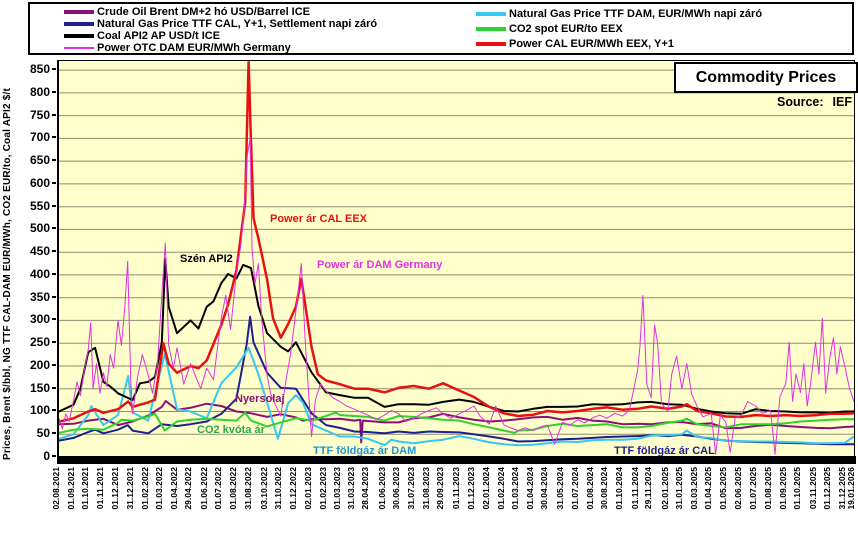  I want to click on x-tick-label: 01.02.2024, so click(501, 488).